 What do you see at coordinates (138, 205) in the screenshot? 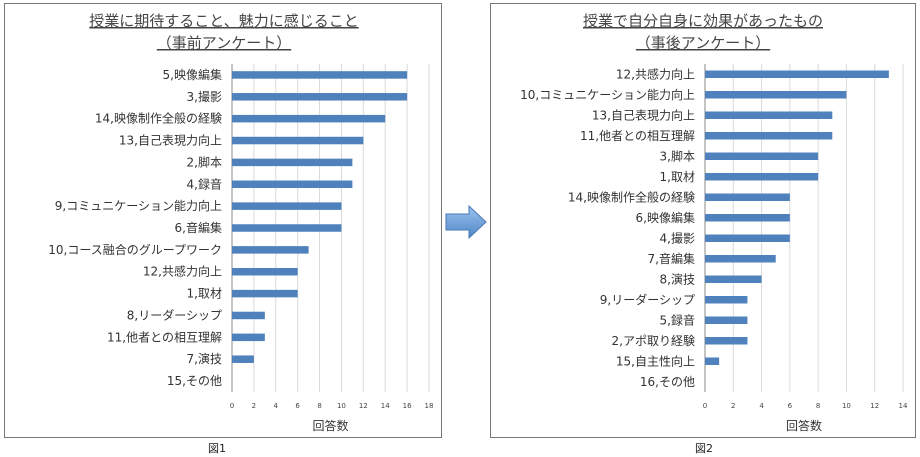
I see `category-label: 9,コミュニケーション能力向上` at bounding box center [138, 205].